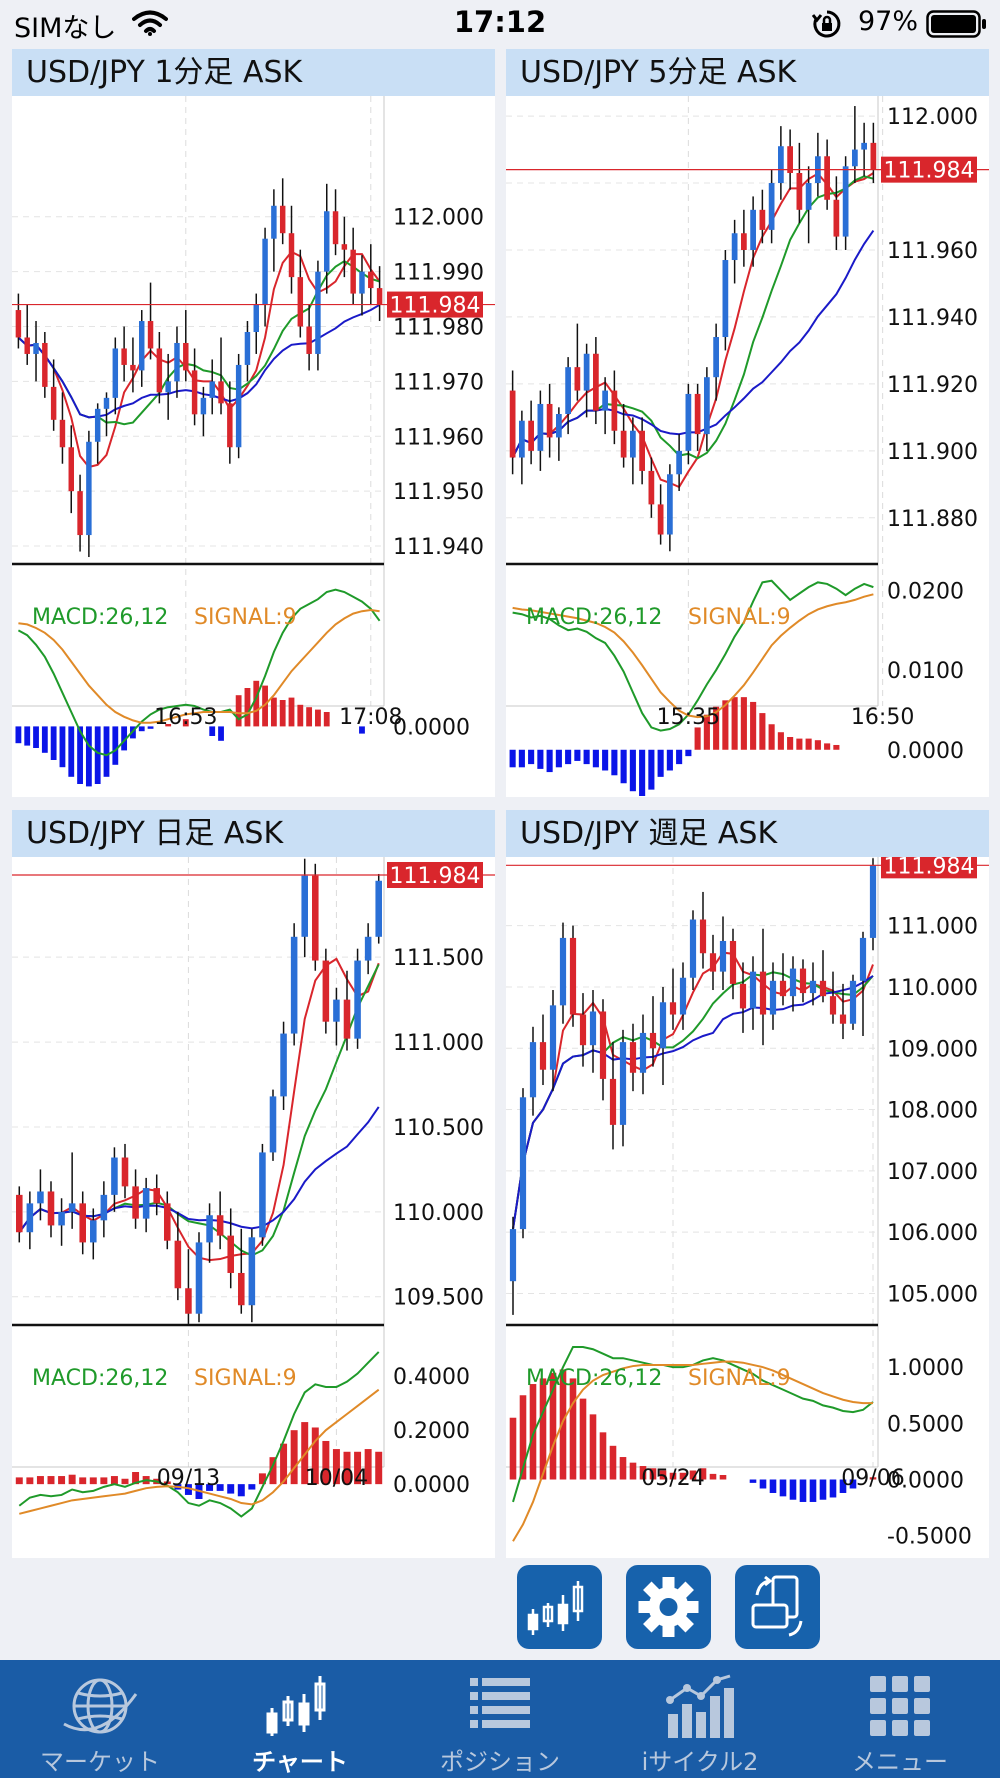  I want to click on current-price-label: 111.984, so click(929, 171).